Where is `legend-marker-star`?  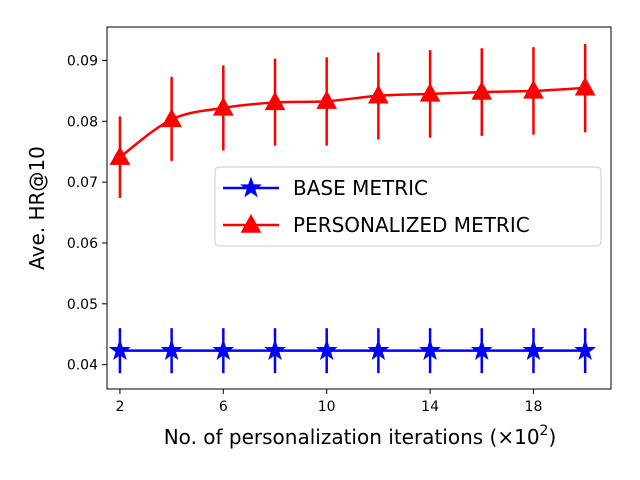 legend-marker-star is located at coordinates (251, 187).